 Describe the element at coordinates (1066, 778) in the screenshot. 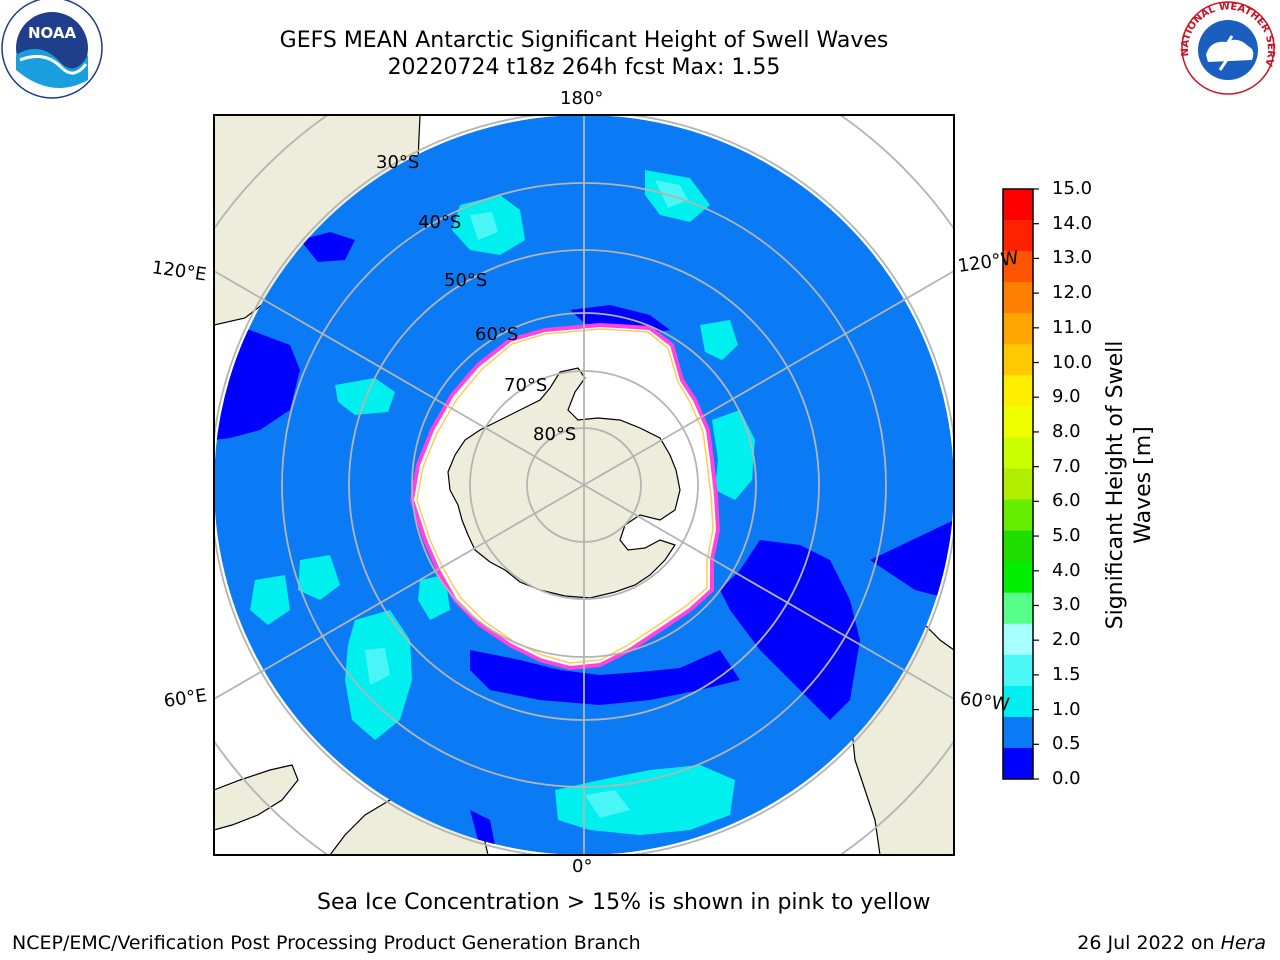

I see `colorbar-tick-label: 0.0` at that location.